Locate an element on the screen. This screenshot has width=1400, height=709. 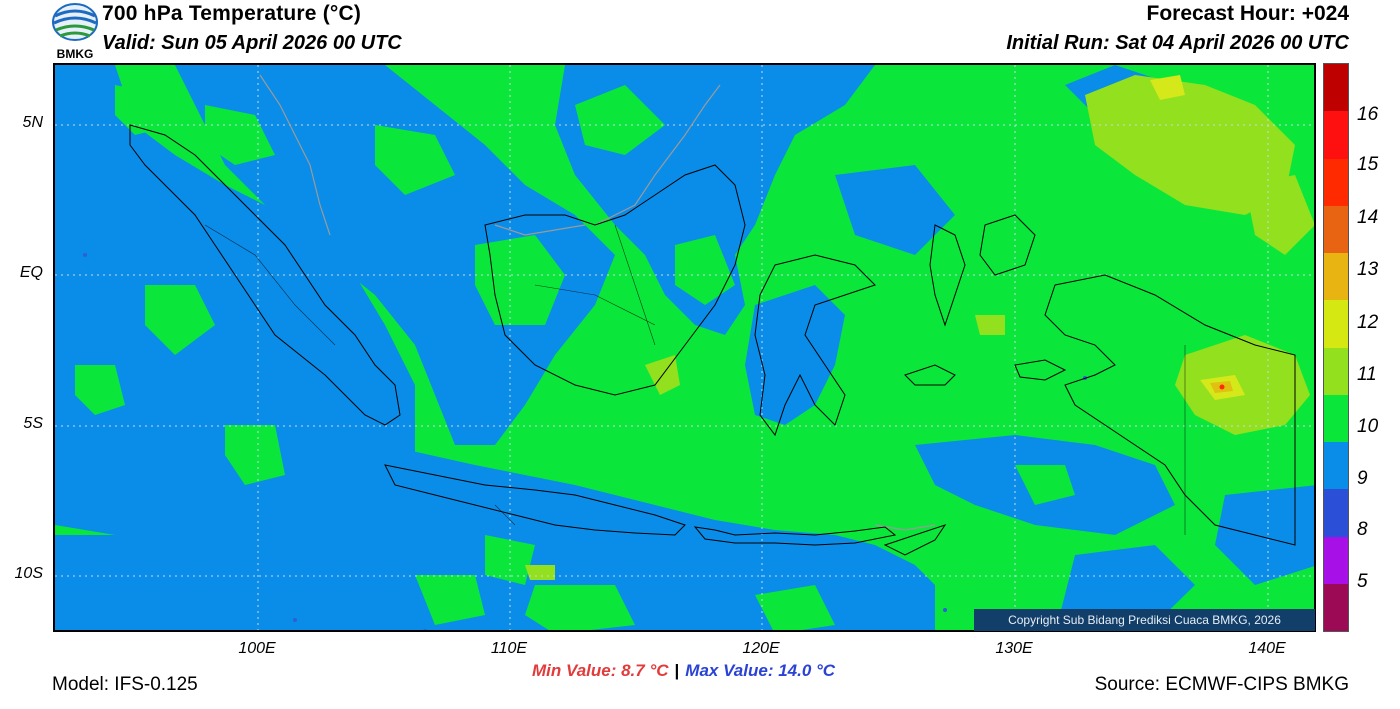
forecast-hour: Forecast Hour: +024 is located at coordinates (1248, 13).